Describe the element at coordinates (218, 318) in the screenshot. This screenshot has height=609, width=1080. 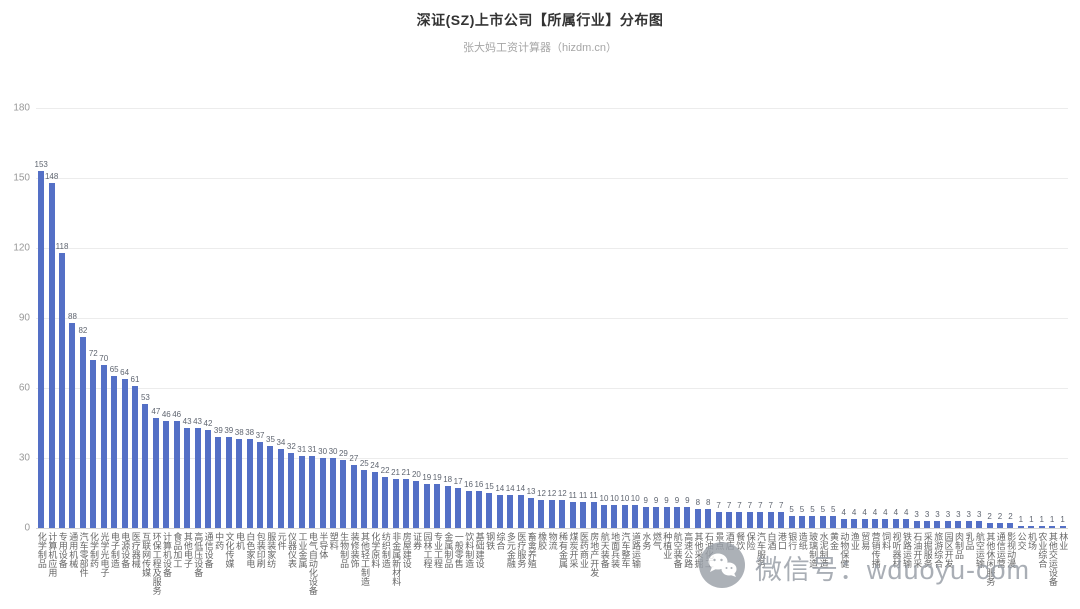
I see `bar-slot: 39` at that location.